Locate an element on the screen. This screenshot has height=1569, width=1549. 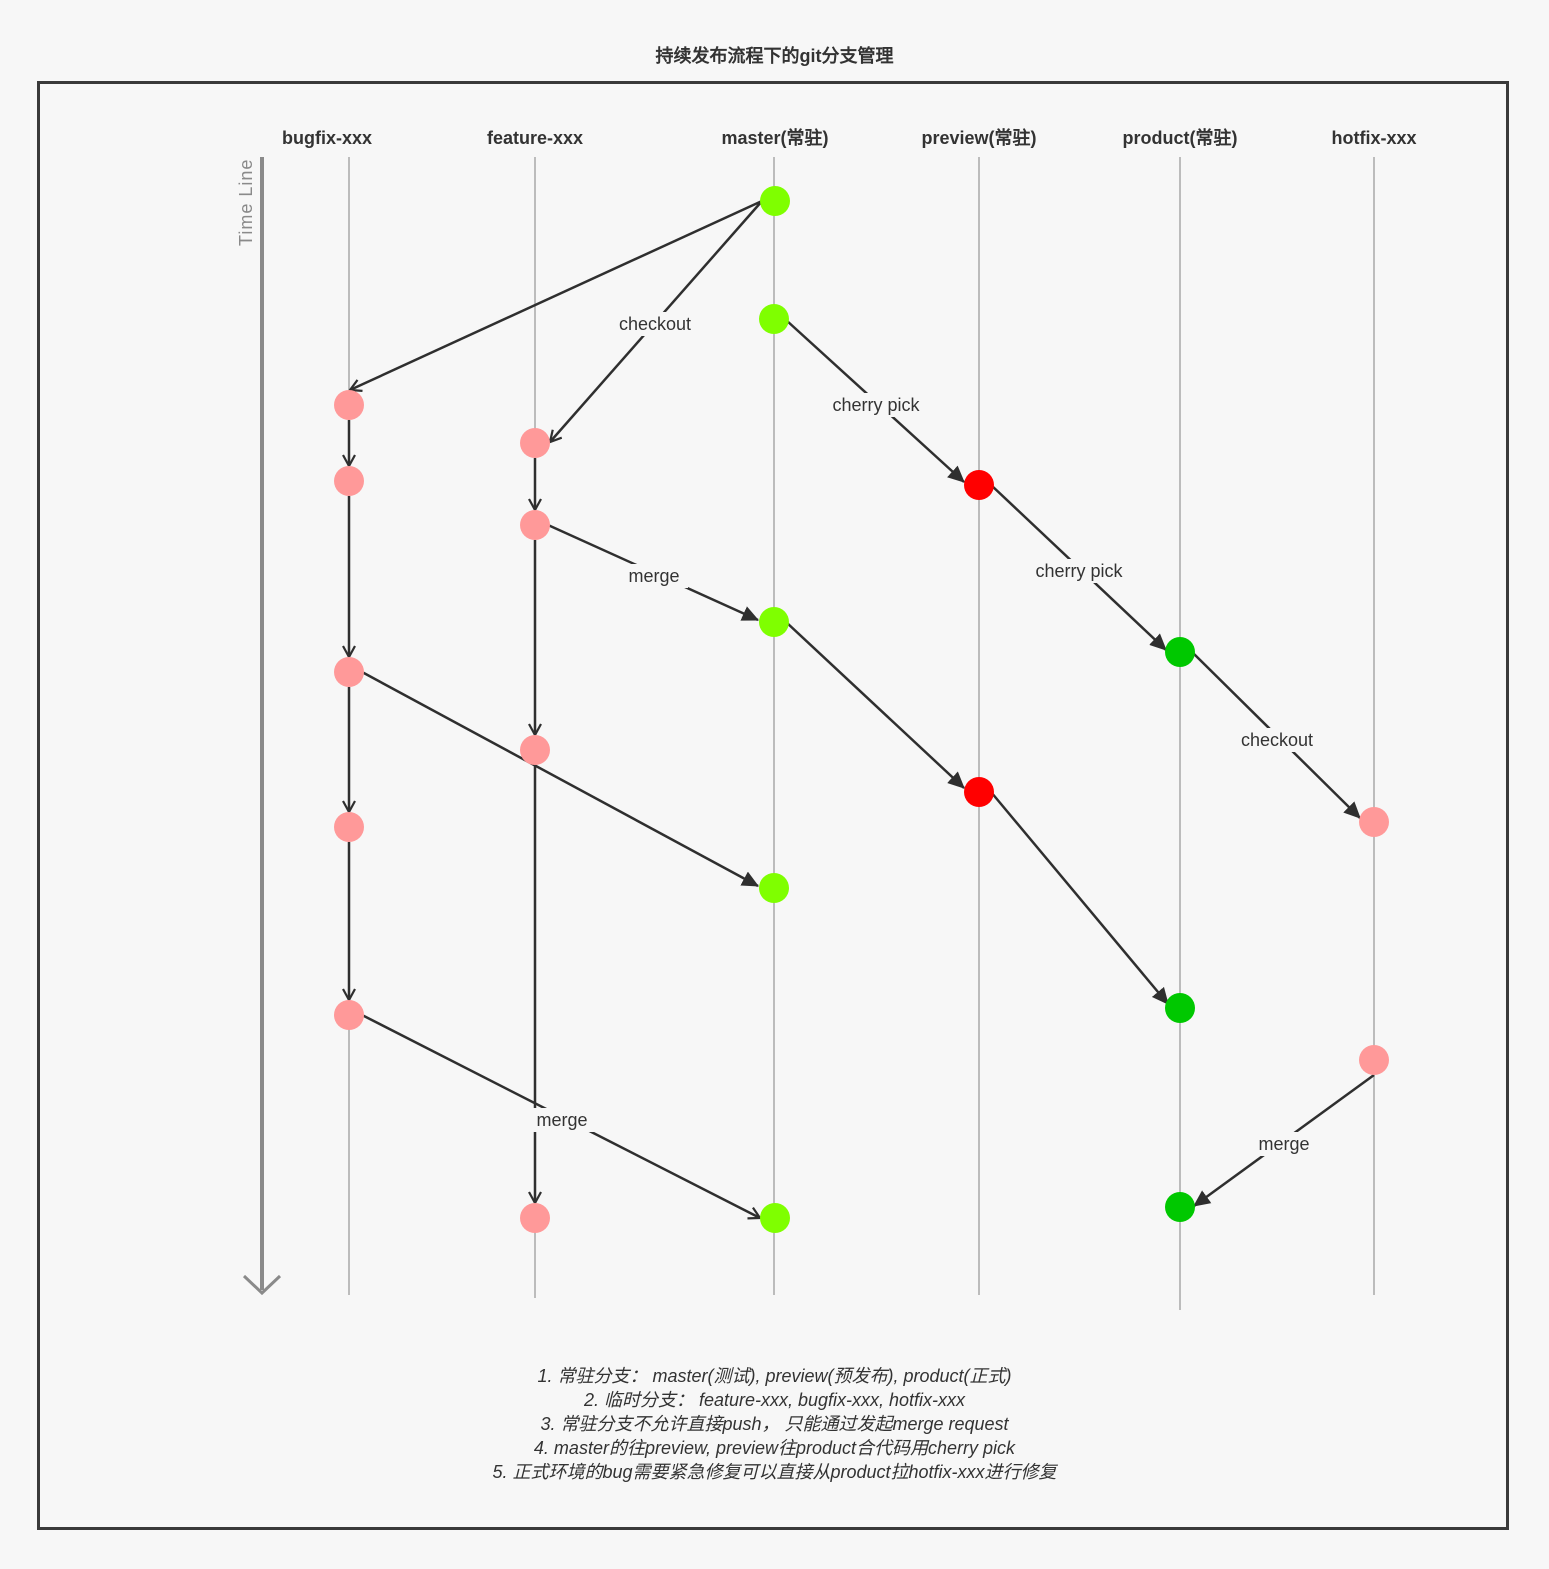
branch-label-master: master(常驻) is located at coordinates (774, 137).